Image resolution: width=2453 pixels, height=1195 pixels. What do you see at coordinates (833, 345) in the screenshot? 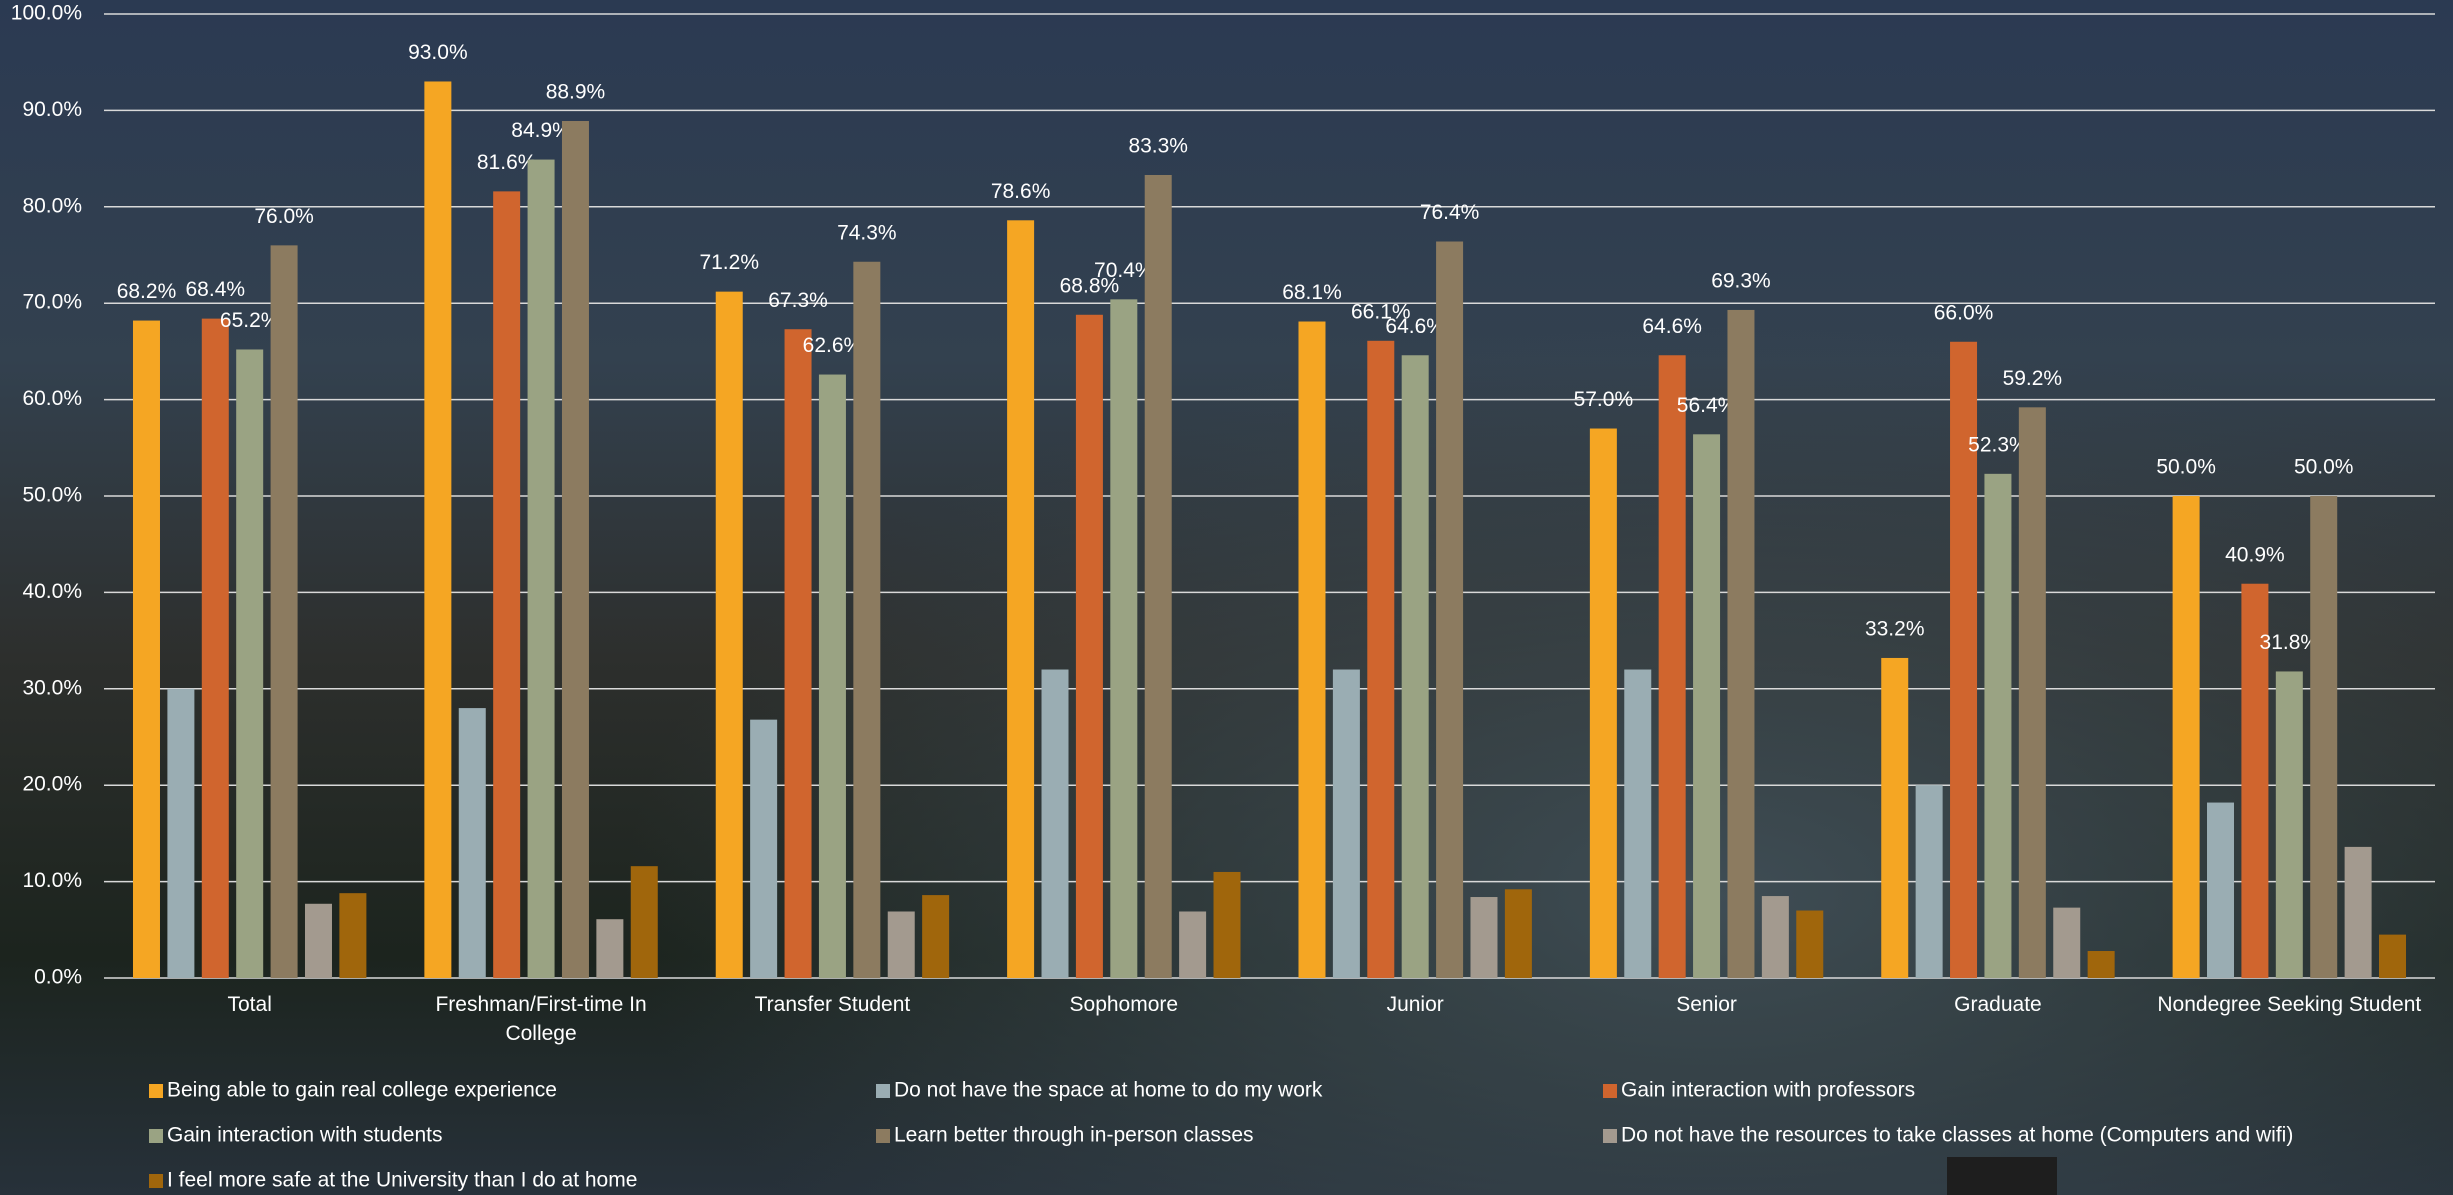
I see `data-label: 62.6%` at bounding box center [833, 345].